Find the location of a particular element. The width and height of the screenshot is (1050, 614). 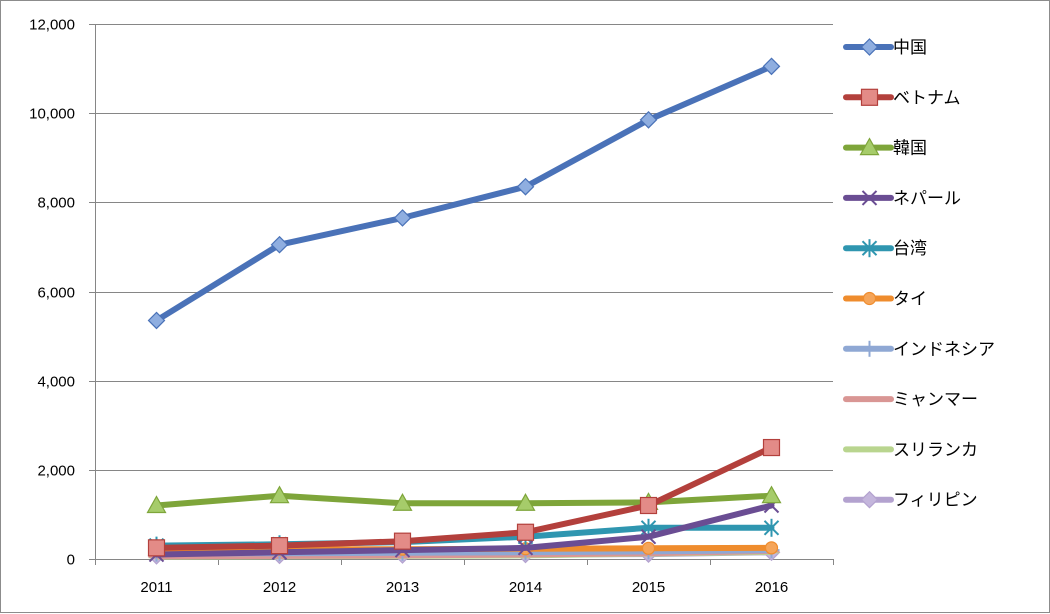

legend-item: タイ is located at coordinates (885, 300).